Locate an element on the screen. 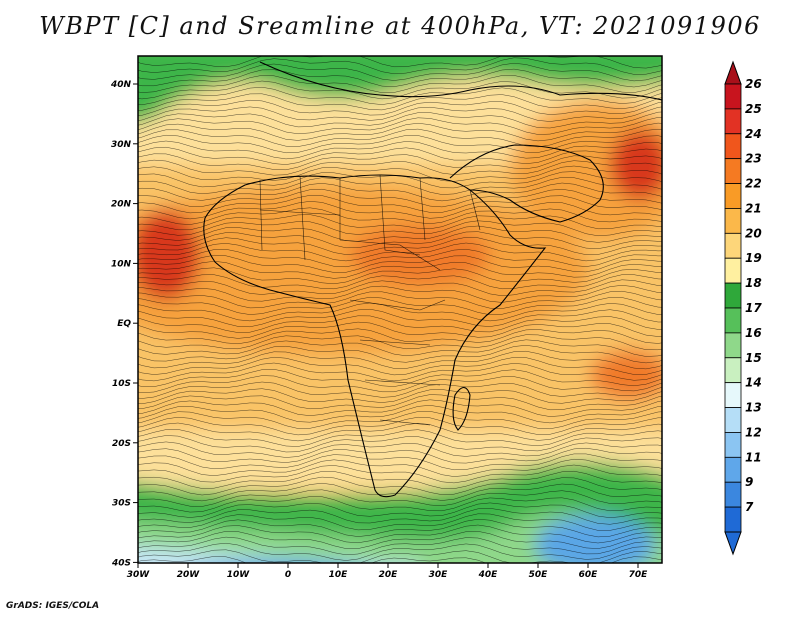  lon-label: 50E is located at coordinates (539, 575).